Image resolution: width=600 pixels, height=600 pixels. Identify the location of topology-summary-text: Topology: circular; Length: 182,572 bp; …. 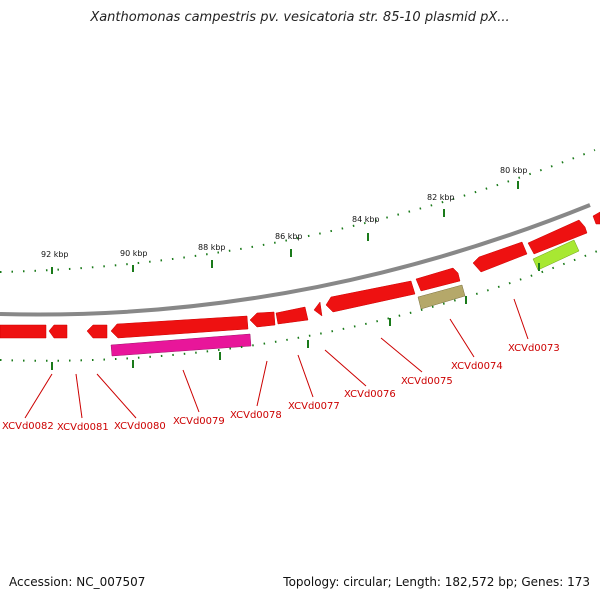
(436, 582).